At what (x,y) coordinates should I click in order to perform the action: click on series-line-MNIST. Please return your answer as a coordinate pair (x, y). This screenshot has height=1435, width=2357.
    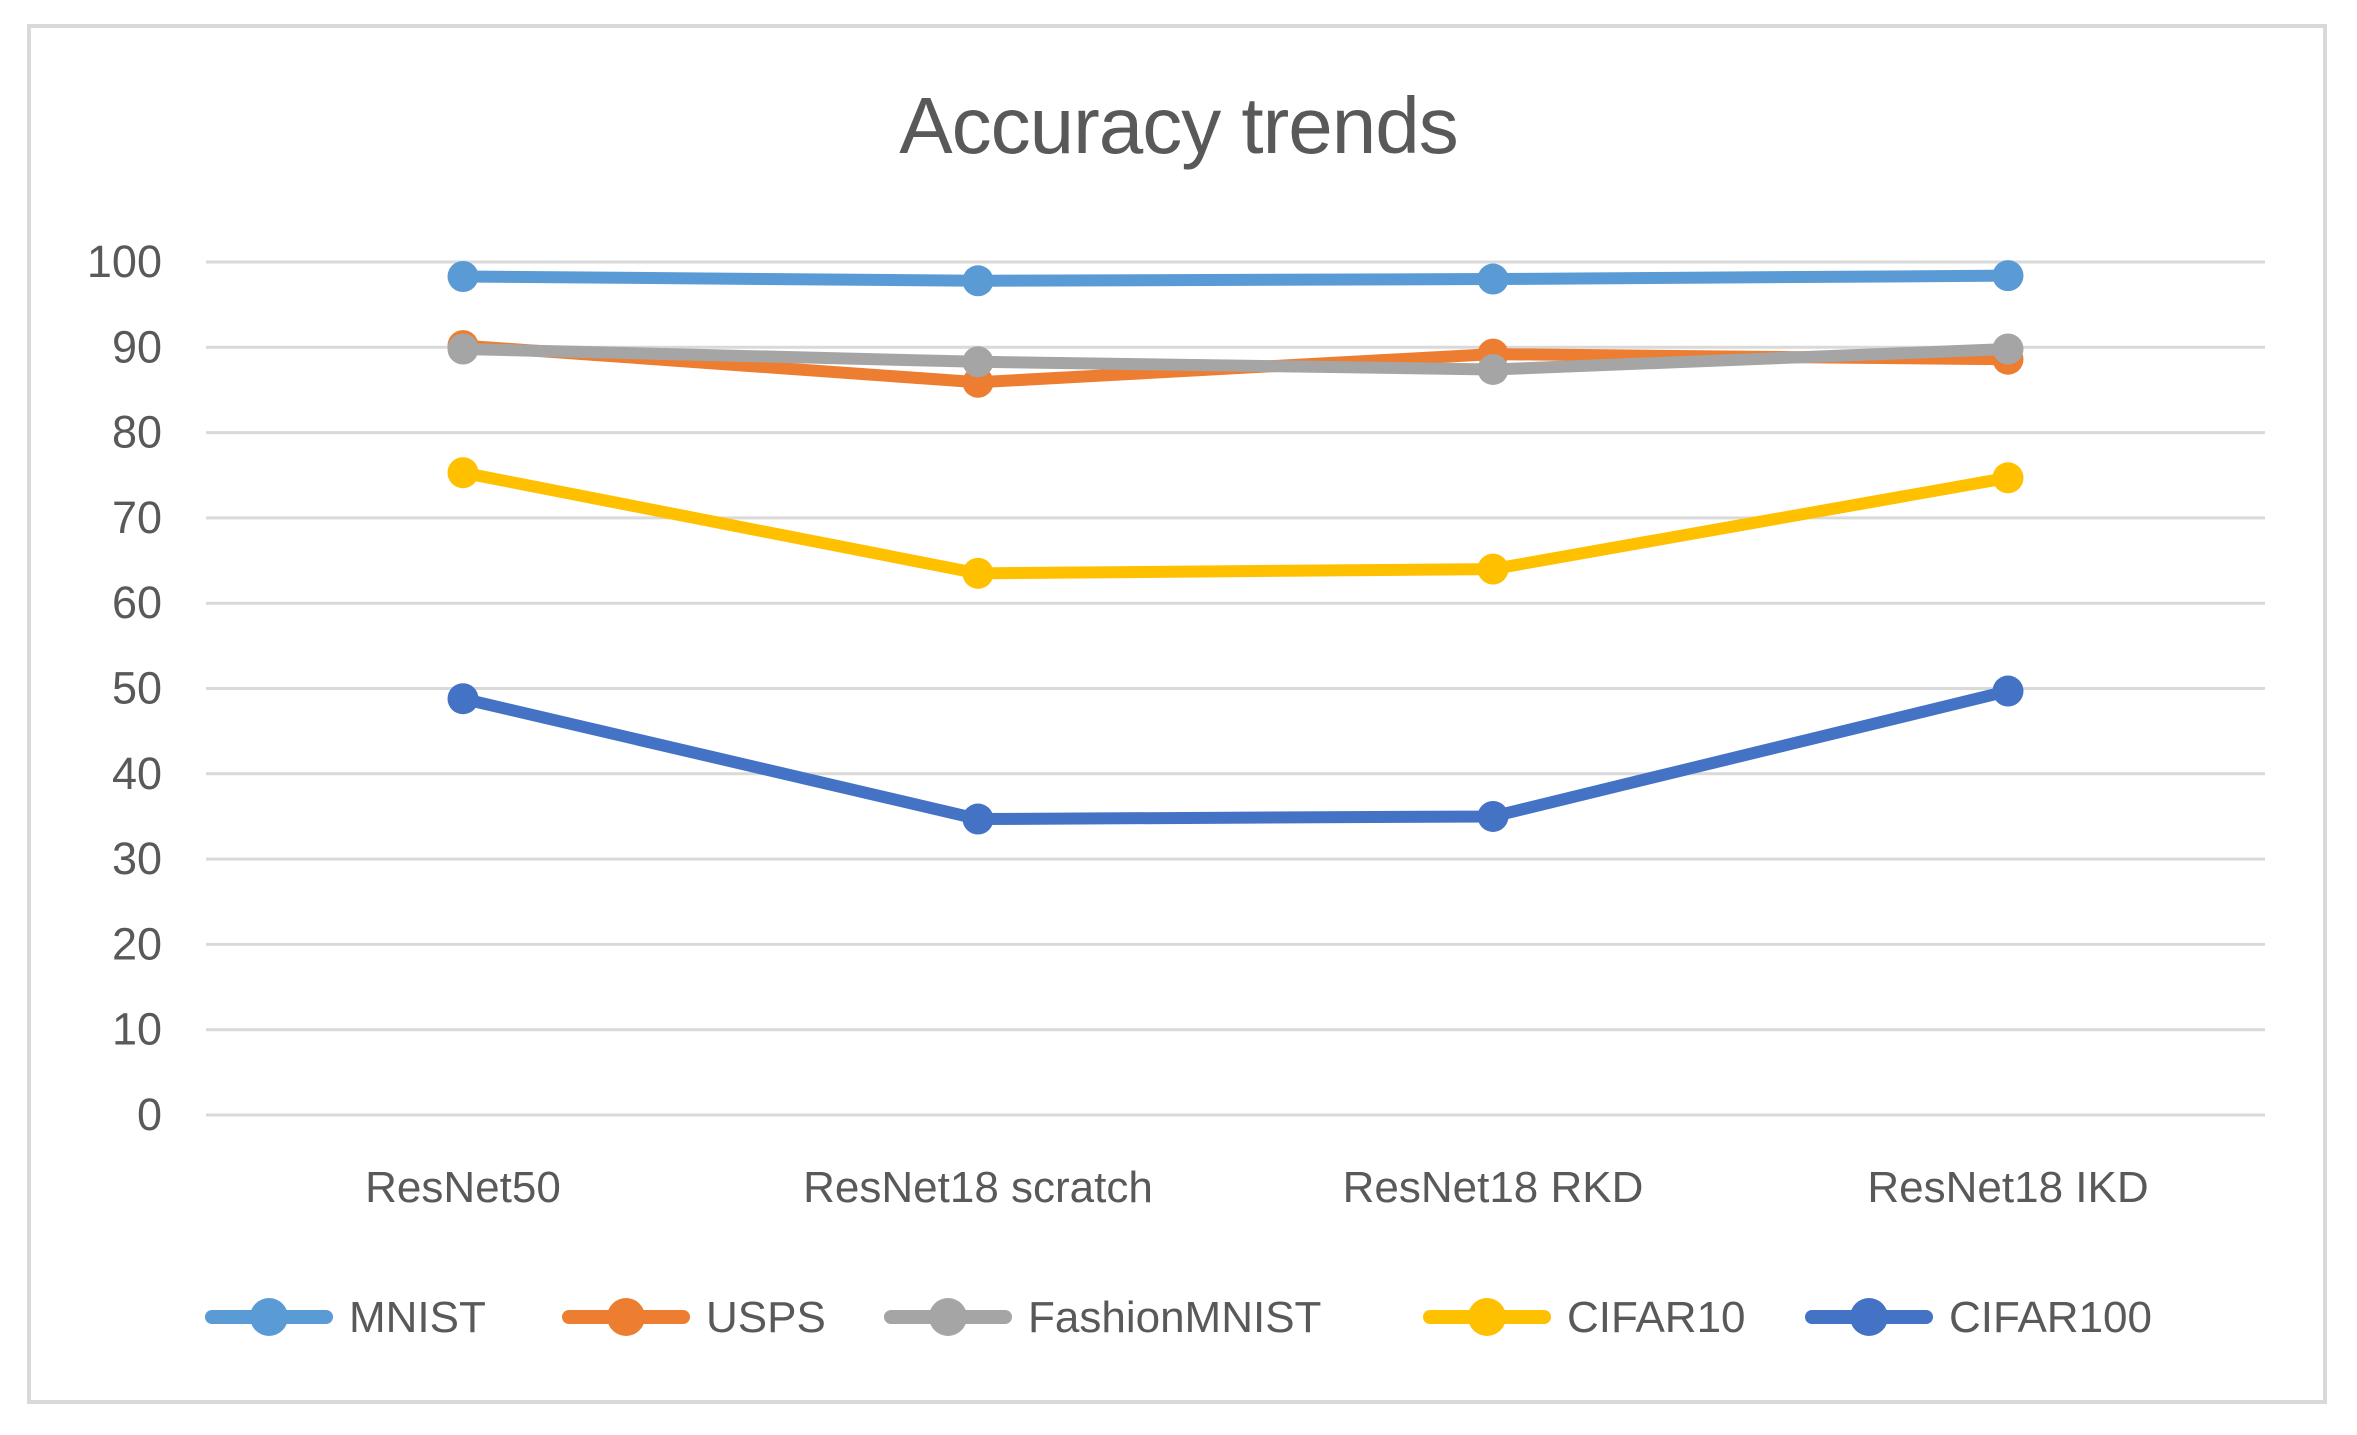
    Looking at the image, I should click on (1235, 278).